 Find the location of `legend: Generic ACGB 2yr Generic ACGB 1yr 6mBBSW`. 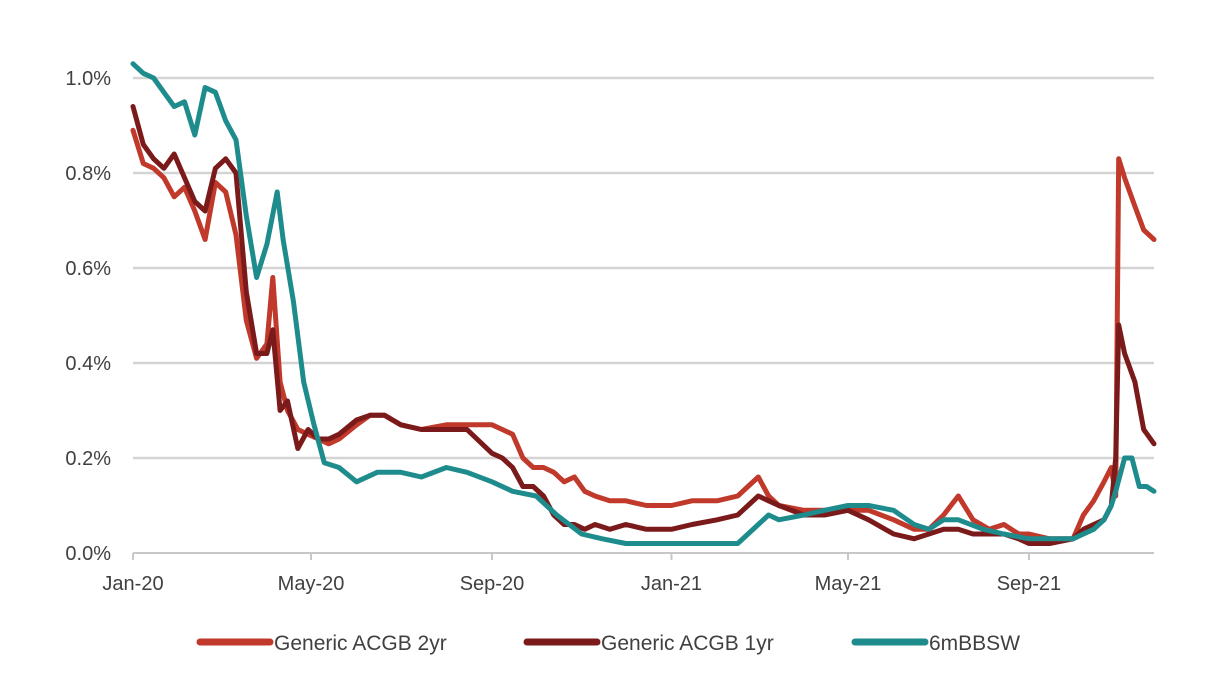

legend: Generic ACGB 2yr Generic ACGB 1yr 6mBBSW is located at coordinates (608, 643).